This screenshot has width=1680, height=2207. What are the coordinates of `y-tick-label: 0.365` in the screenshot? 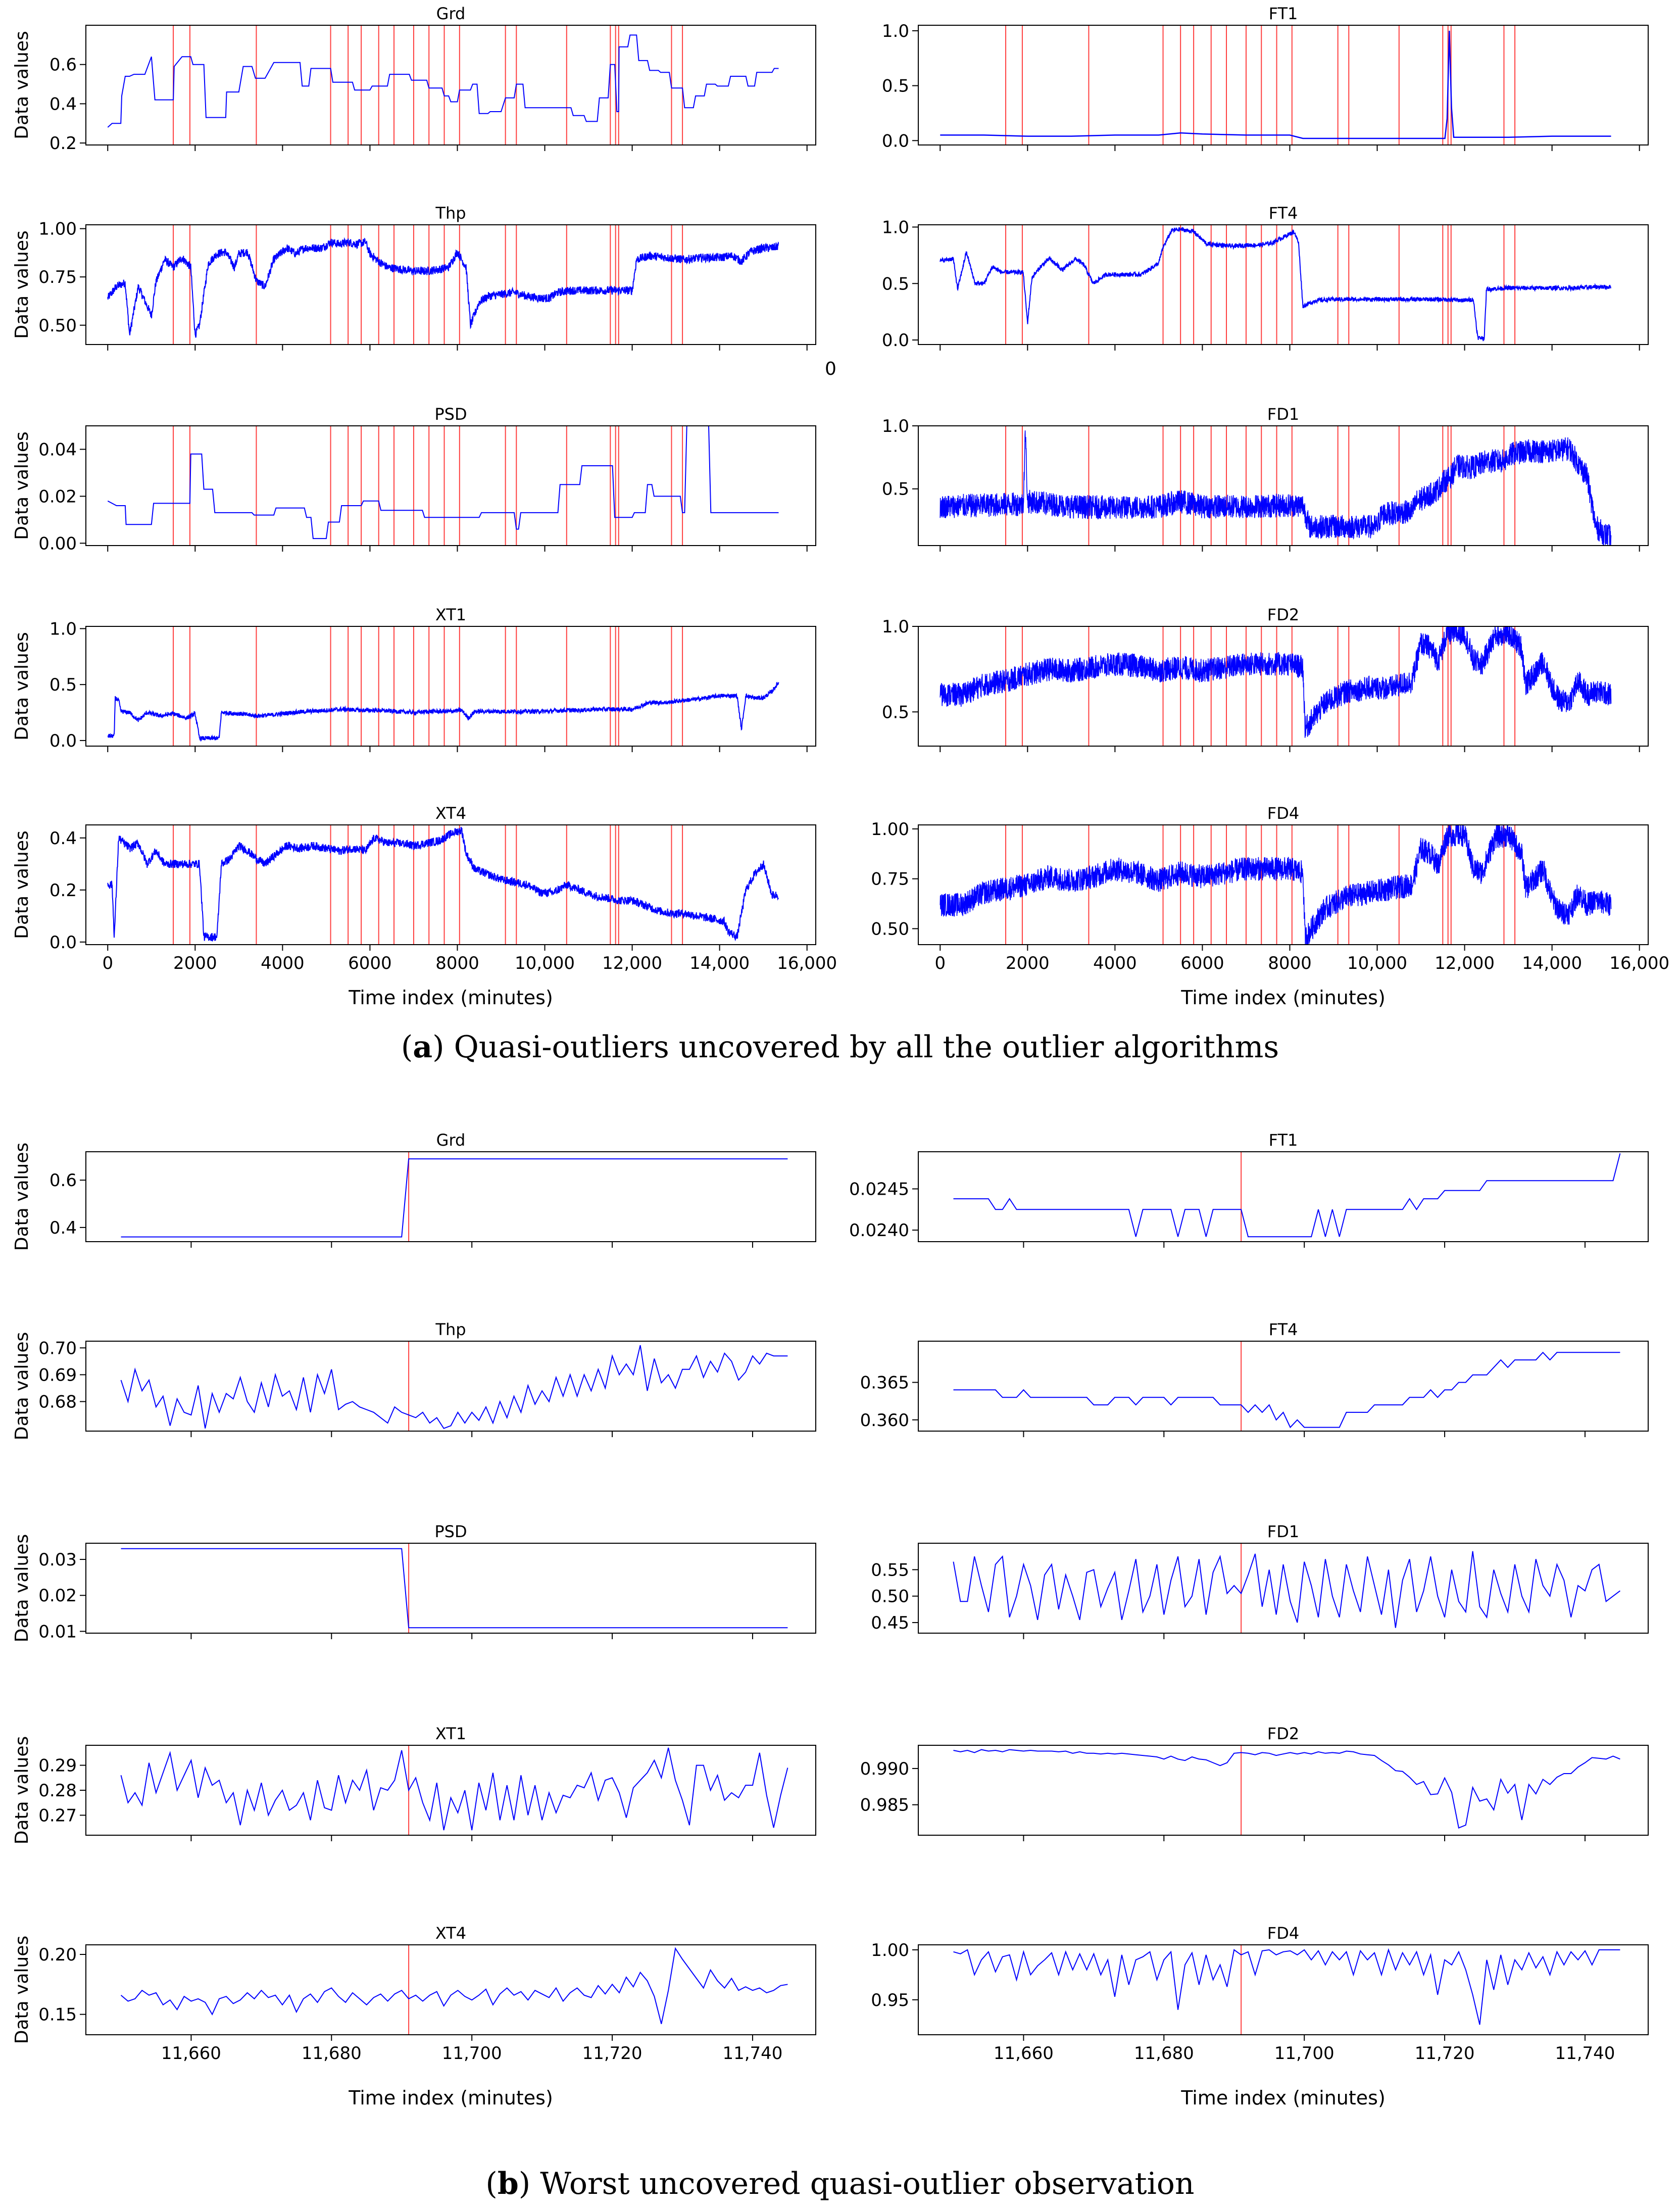 It's located at (884, 1383).